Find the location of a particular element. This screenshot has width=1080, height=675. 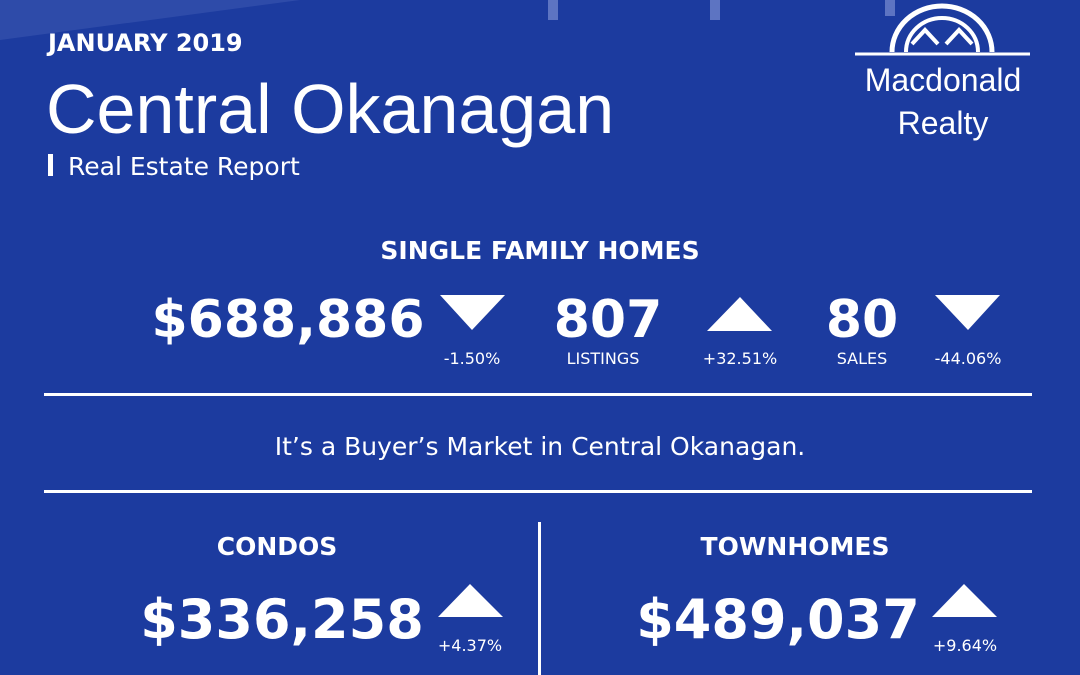

listings-count: 807 is located at coordinates (608, 320).